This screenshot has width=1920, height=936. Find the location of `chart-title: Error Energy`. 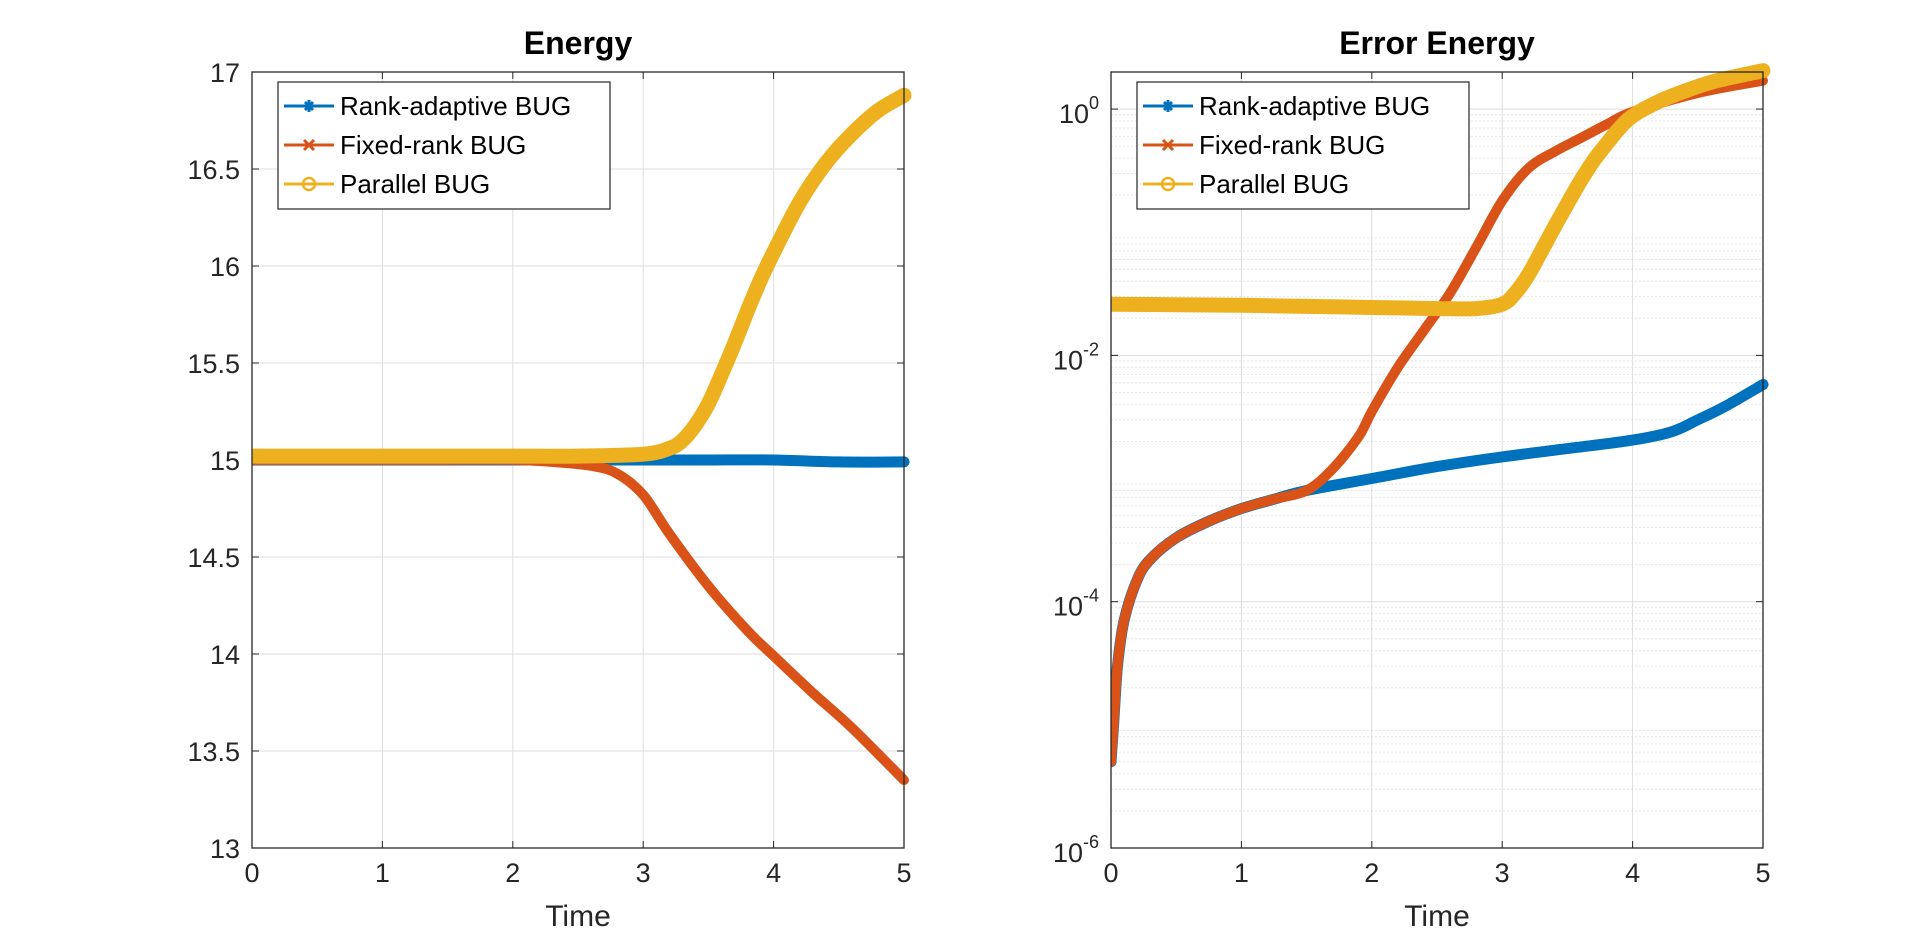

chart-title: Error Energy is located at coordinates (1437, 43).